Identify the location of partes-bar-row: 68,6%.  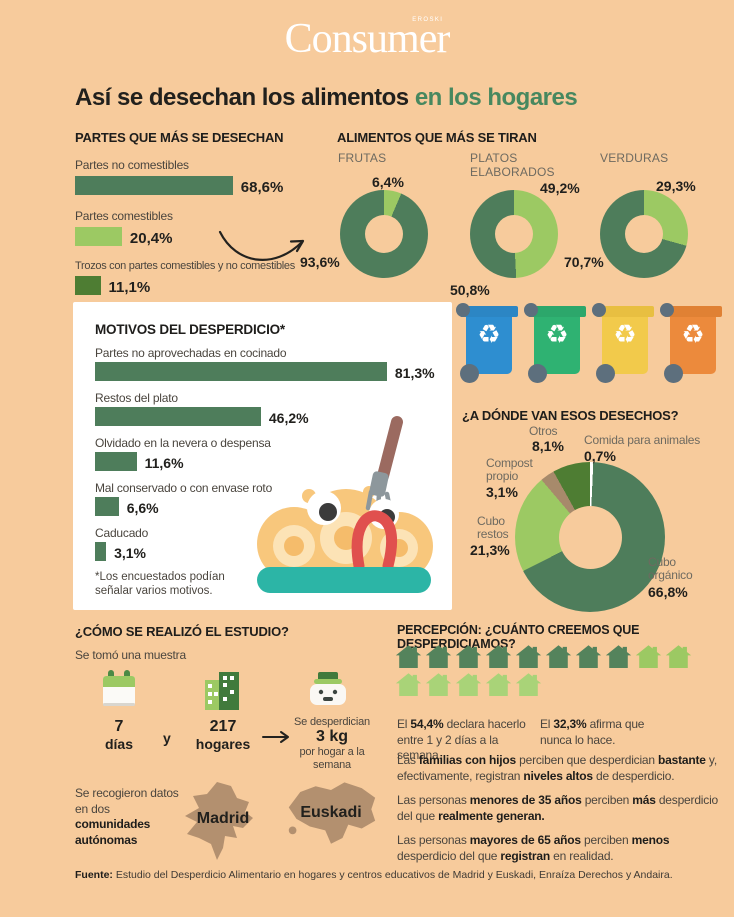
(207, 185).